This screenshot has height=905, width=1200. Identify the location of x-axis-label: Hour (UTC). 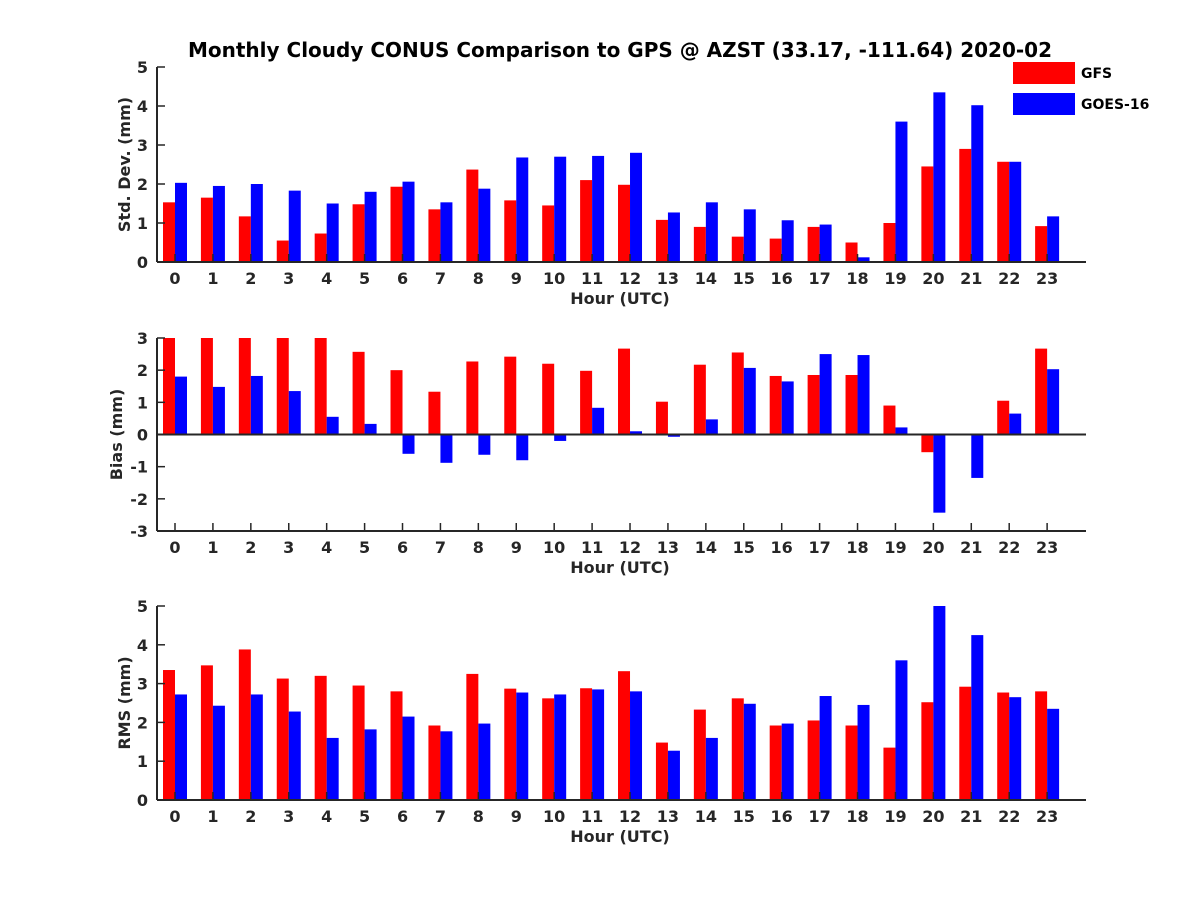
(620, 567).